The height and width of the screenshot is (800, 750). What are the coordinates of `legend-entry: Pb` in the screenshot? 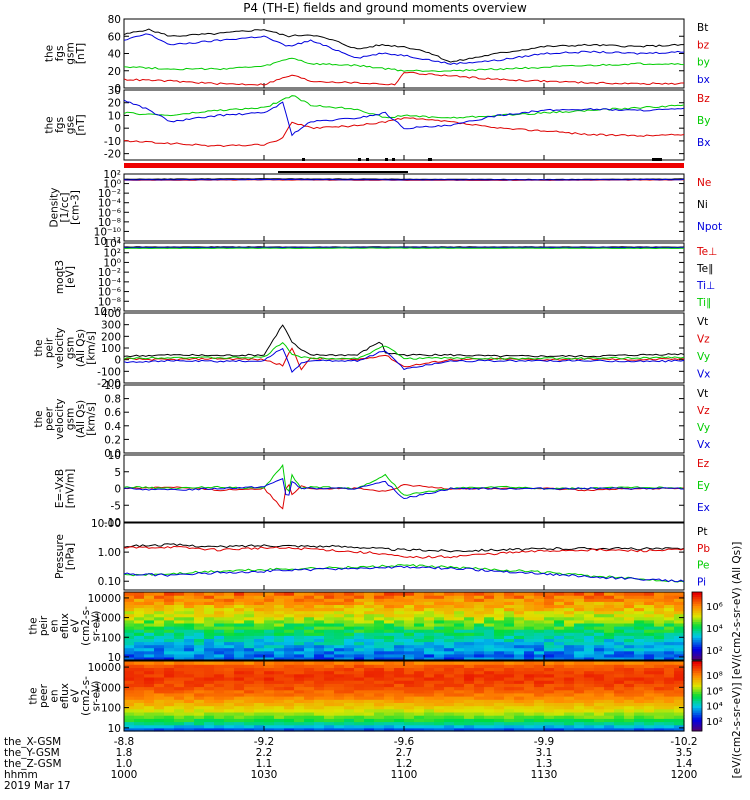 It's located at (703, 549).